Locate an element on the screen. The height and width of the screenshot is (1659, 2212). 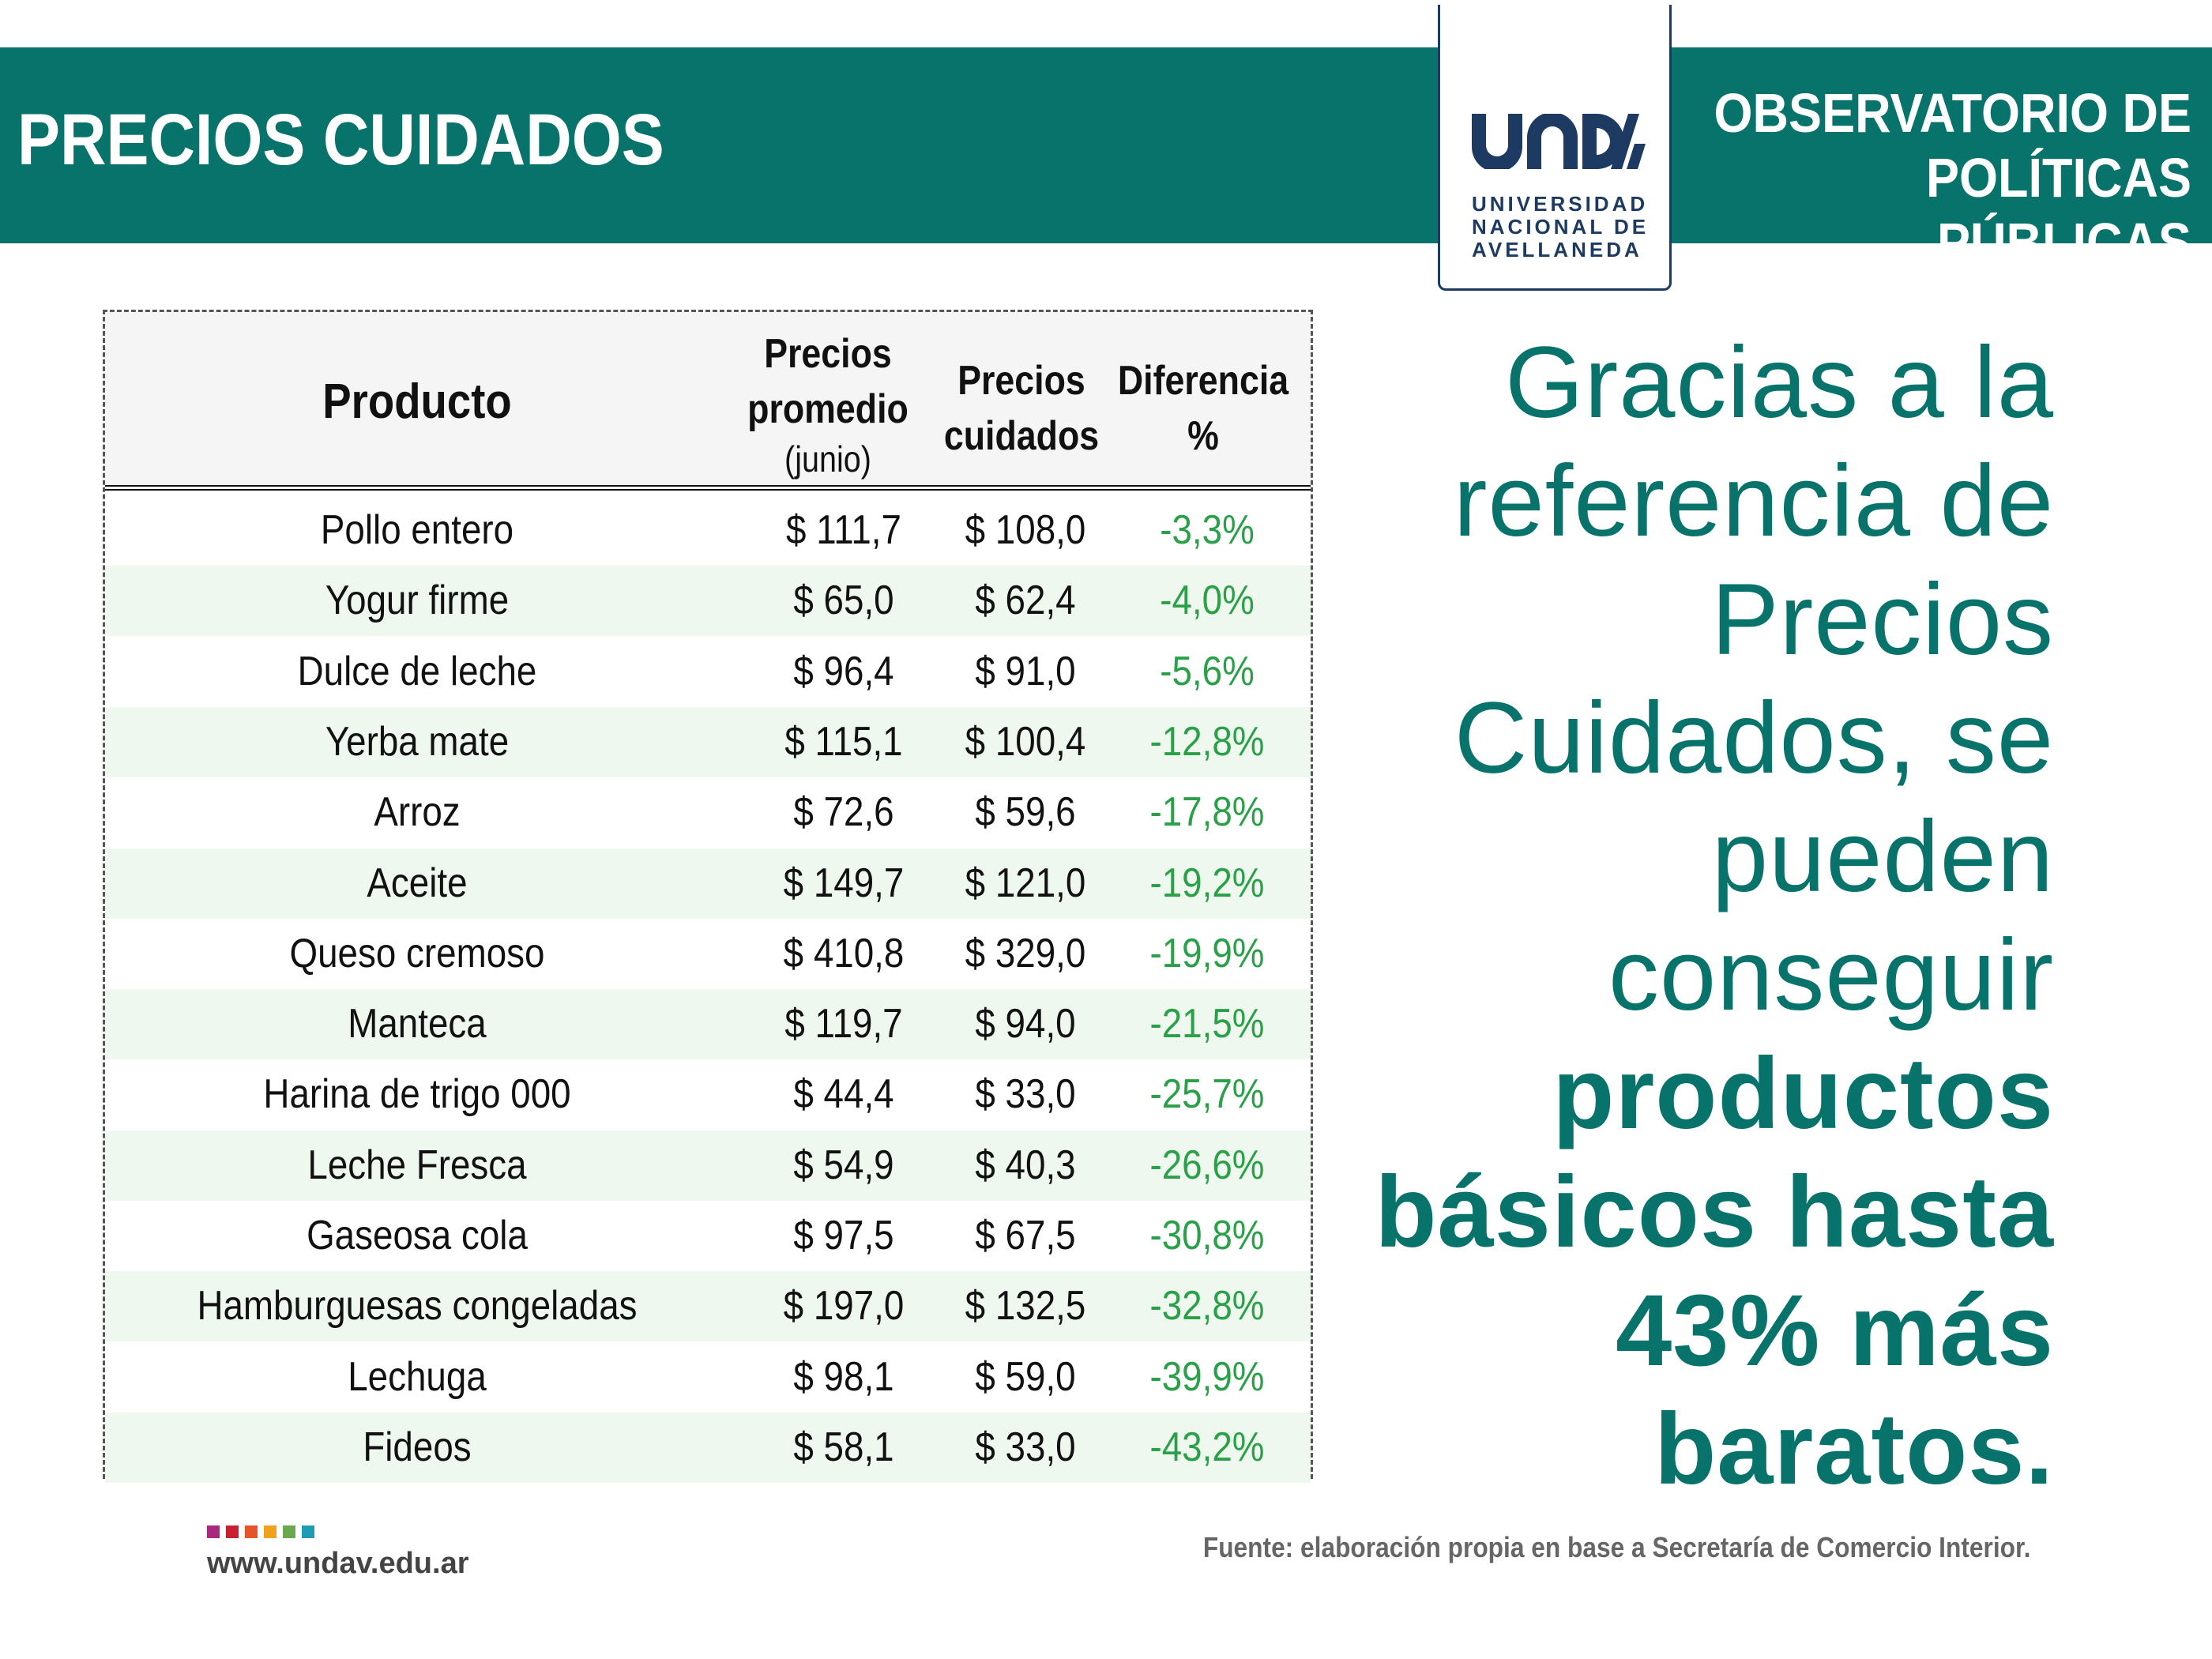
cell-precio-promedio: $ 97,5 is located at coordinates (844, 1236).